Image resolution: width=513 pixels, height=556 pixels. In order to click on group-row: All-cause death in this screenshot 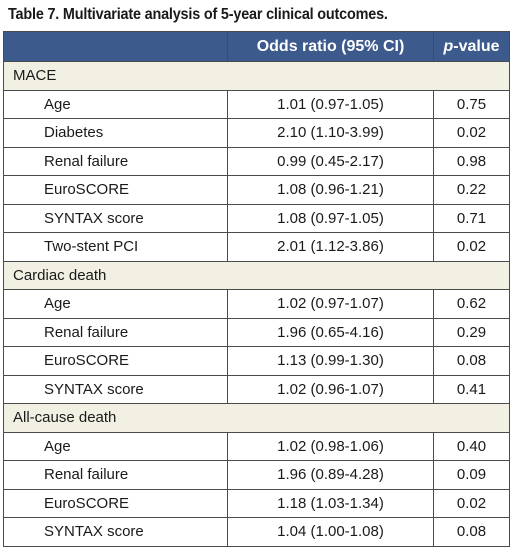, I will do `click(256, 418)`.